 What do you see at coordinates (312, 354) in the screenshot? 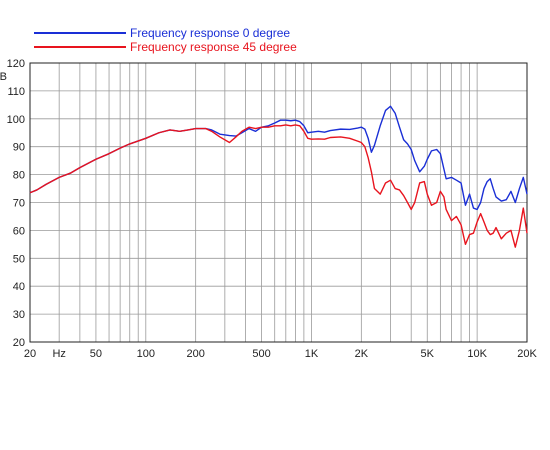
I see `x-tick-label: 1K` at bounding box center [312, 354].